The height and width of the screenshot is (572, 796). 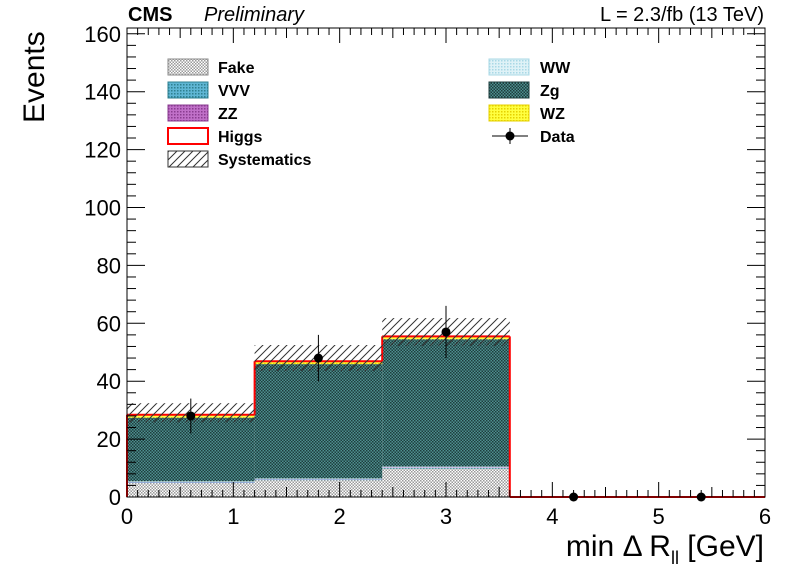 I want to click on legend-label-vvv: VVV, so click(x=234, y=91).